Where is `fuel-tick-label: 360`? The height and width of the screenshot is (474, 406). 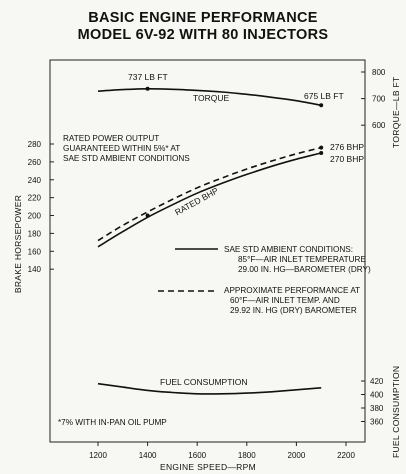
fuel-tick-label: 360 is located at coordinates (377, 422).